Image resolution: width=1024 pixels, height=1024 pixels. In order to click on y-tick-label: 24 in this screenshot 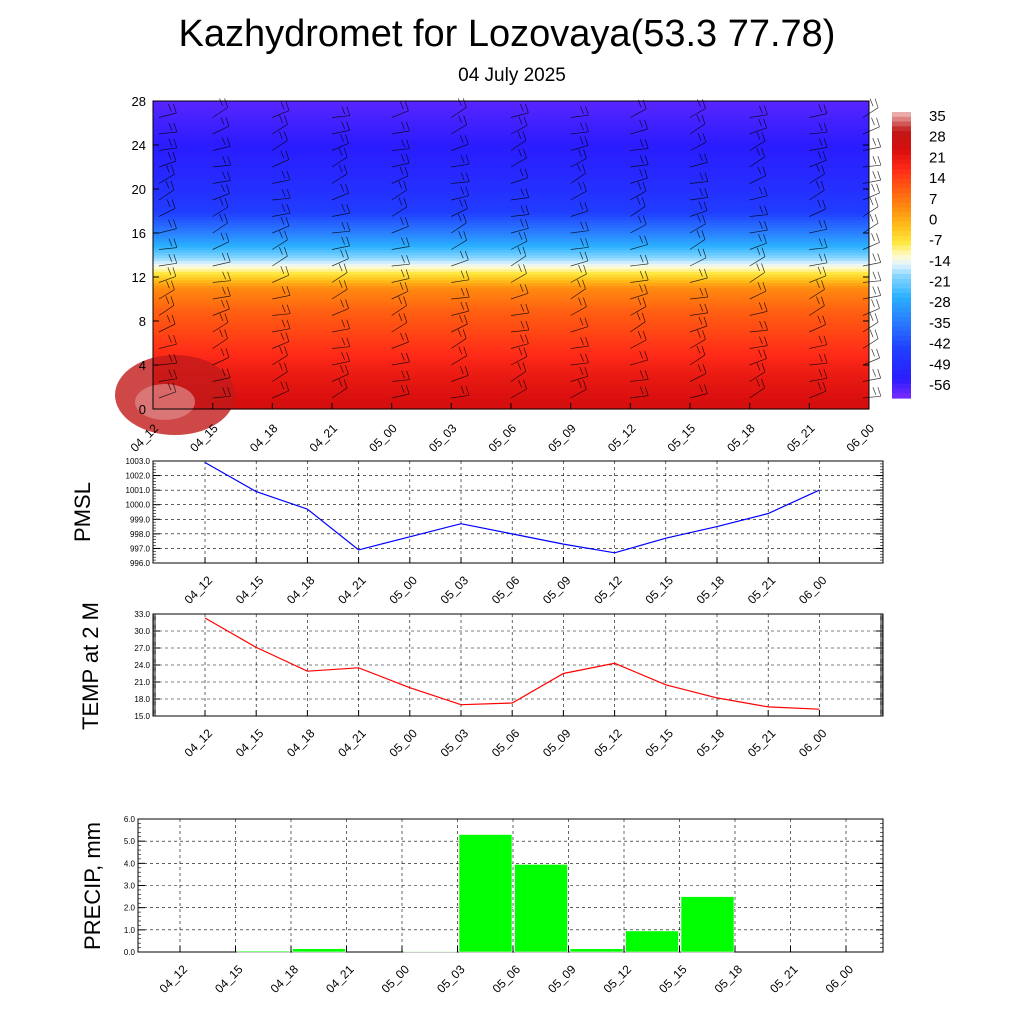, I will do `click(139, 145)`.